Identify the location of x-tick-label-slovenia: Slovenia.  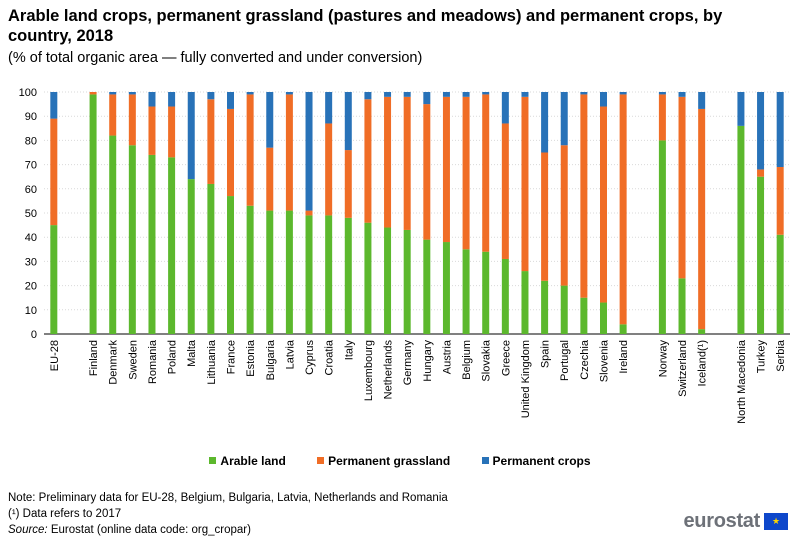
(605, 360).